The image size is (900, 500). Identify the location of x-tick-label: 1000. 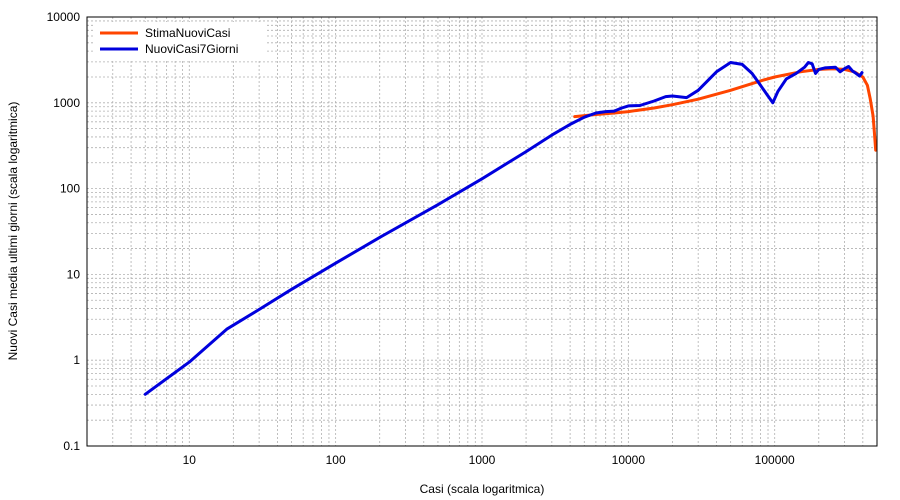
(482, 460).